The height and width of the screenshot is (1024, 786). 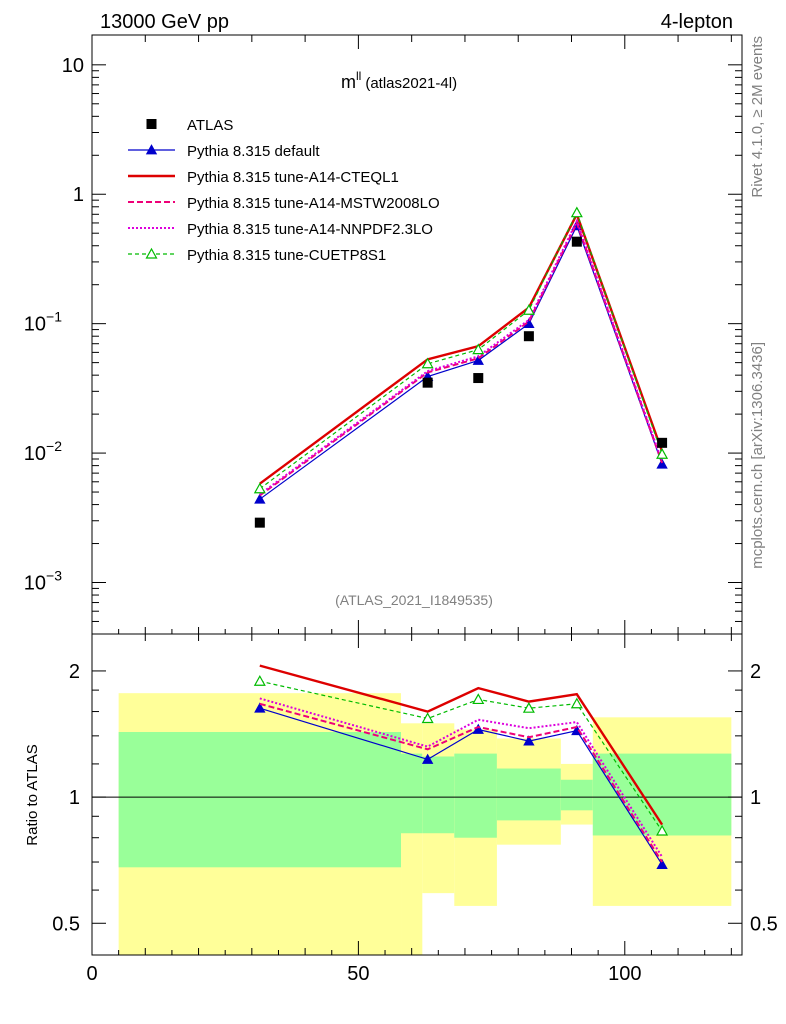 What do you see at coordinates (54, 317) in the screenshot?
I see `main-ytick-exp-2: −1` at bounding box center [54, 317].